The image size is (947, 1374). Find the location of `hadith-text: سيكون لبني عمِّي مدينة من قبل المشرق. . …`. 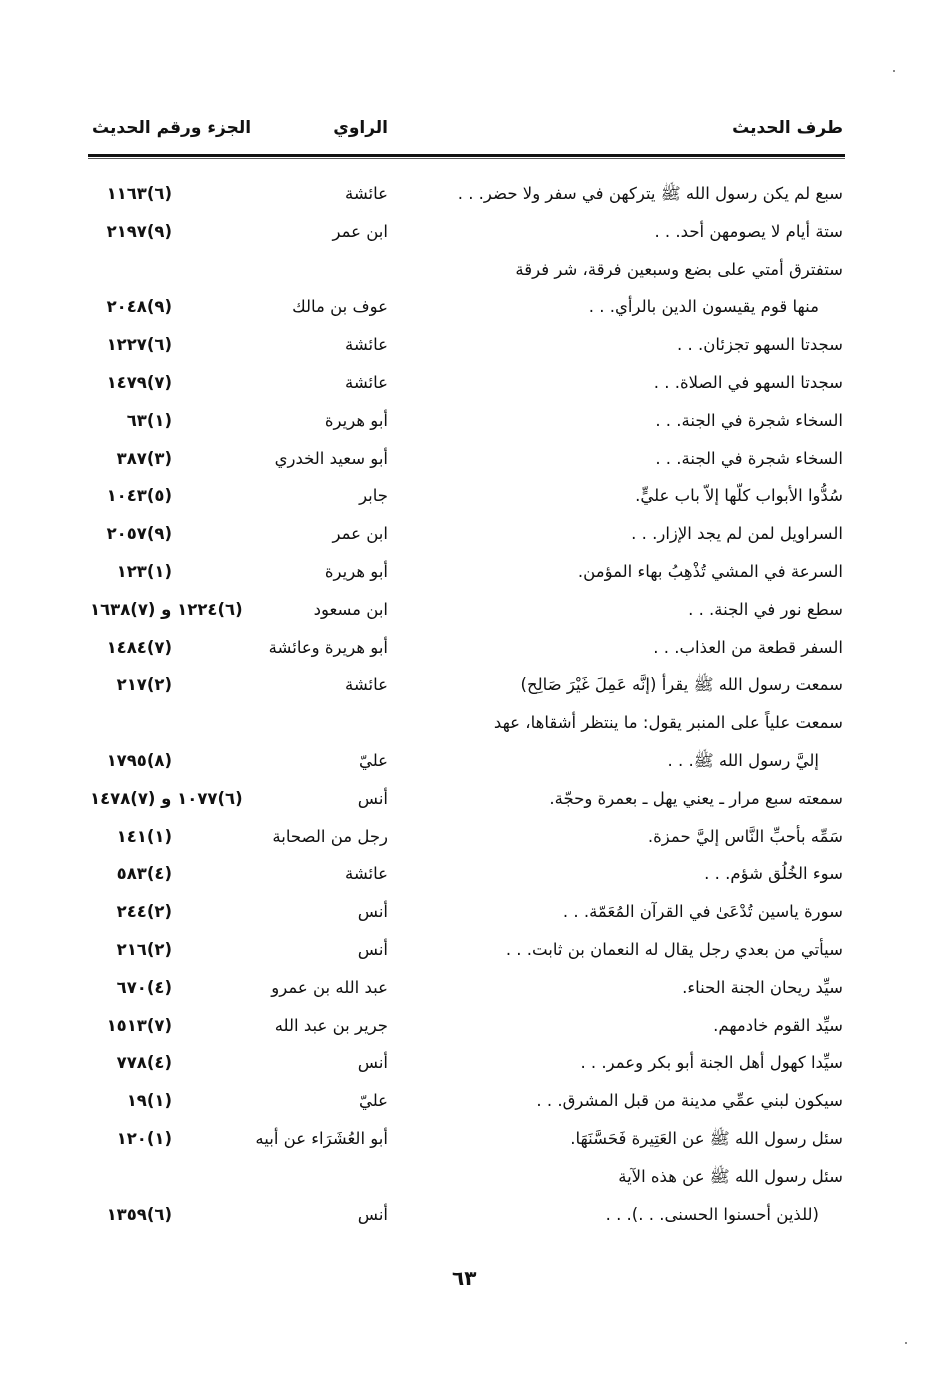

hadith-text: سيكون لبني عمِّي مدينة من قبل المشرق. . … is located at coordinates (689, 1101).